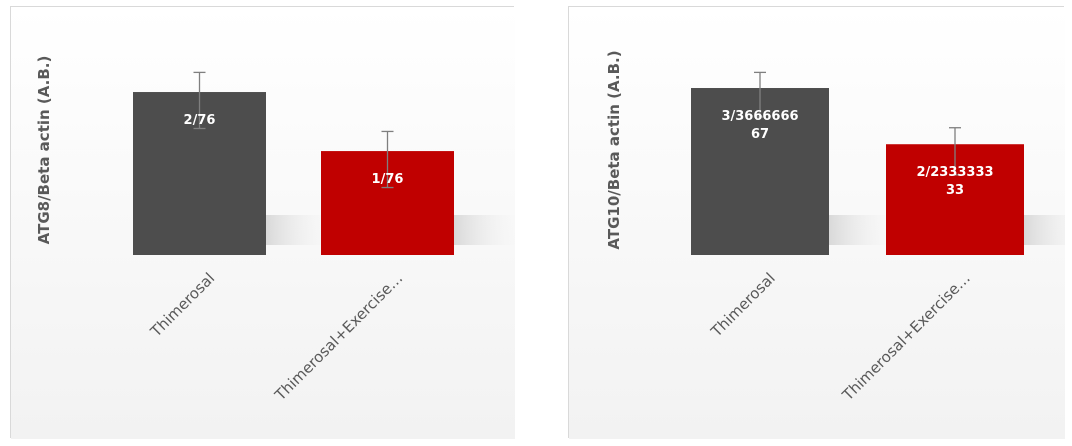 The width and height of the screenshot is (1072, 446). What do you see at coordinates (955, 190) in the screenshot?
I see `data-label: 33` at bounding box center [955, 190].